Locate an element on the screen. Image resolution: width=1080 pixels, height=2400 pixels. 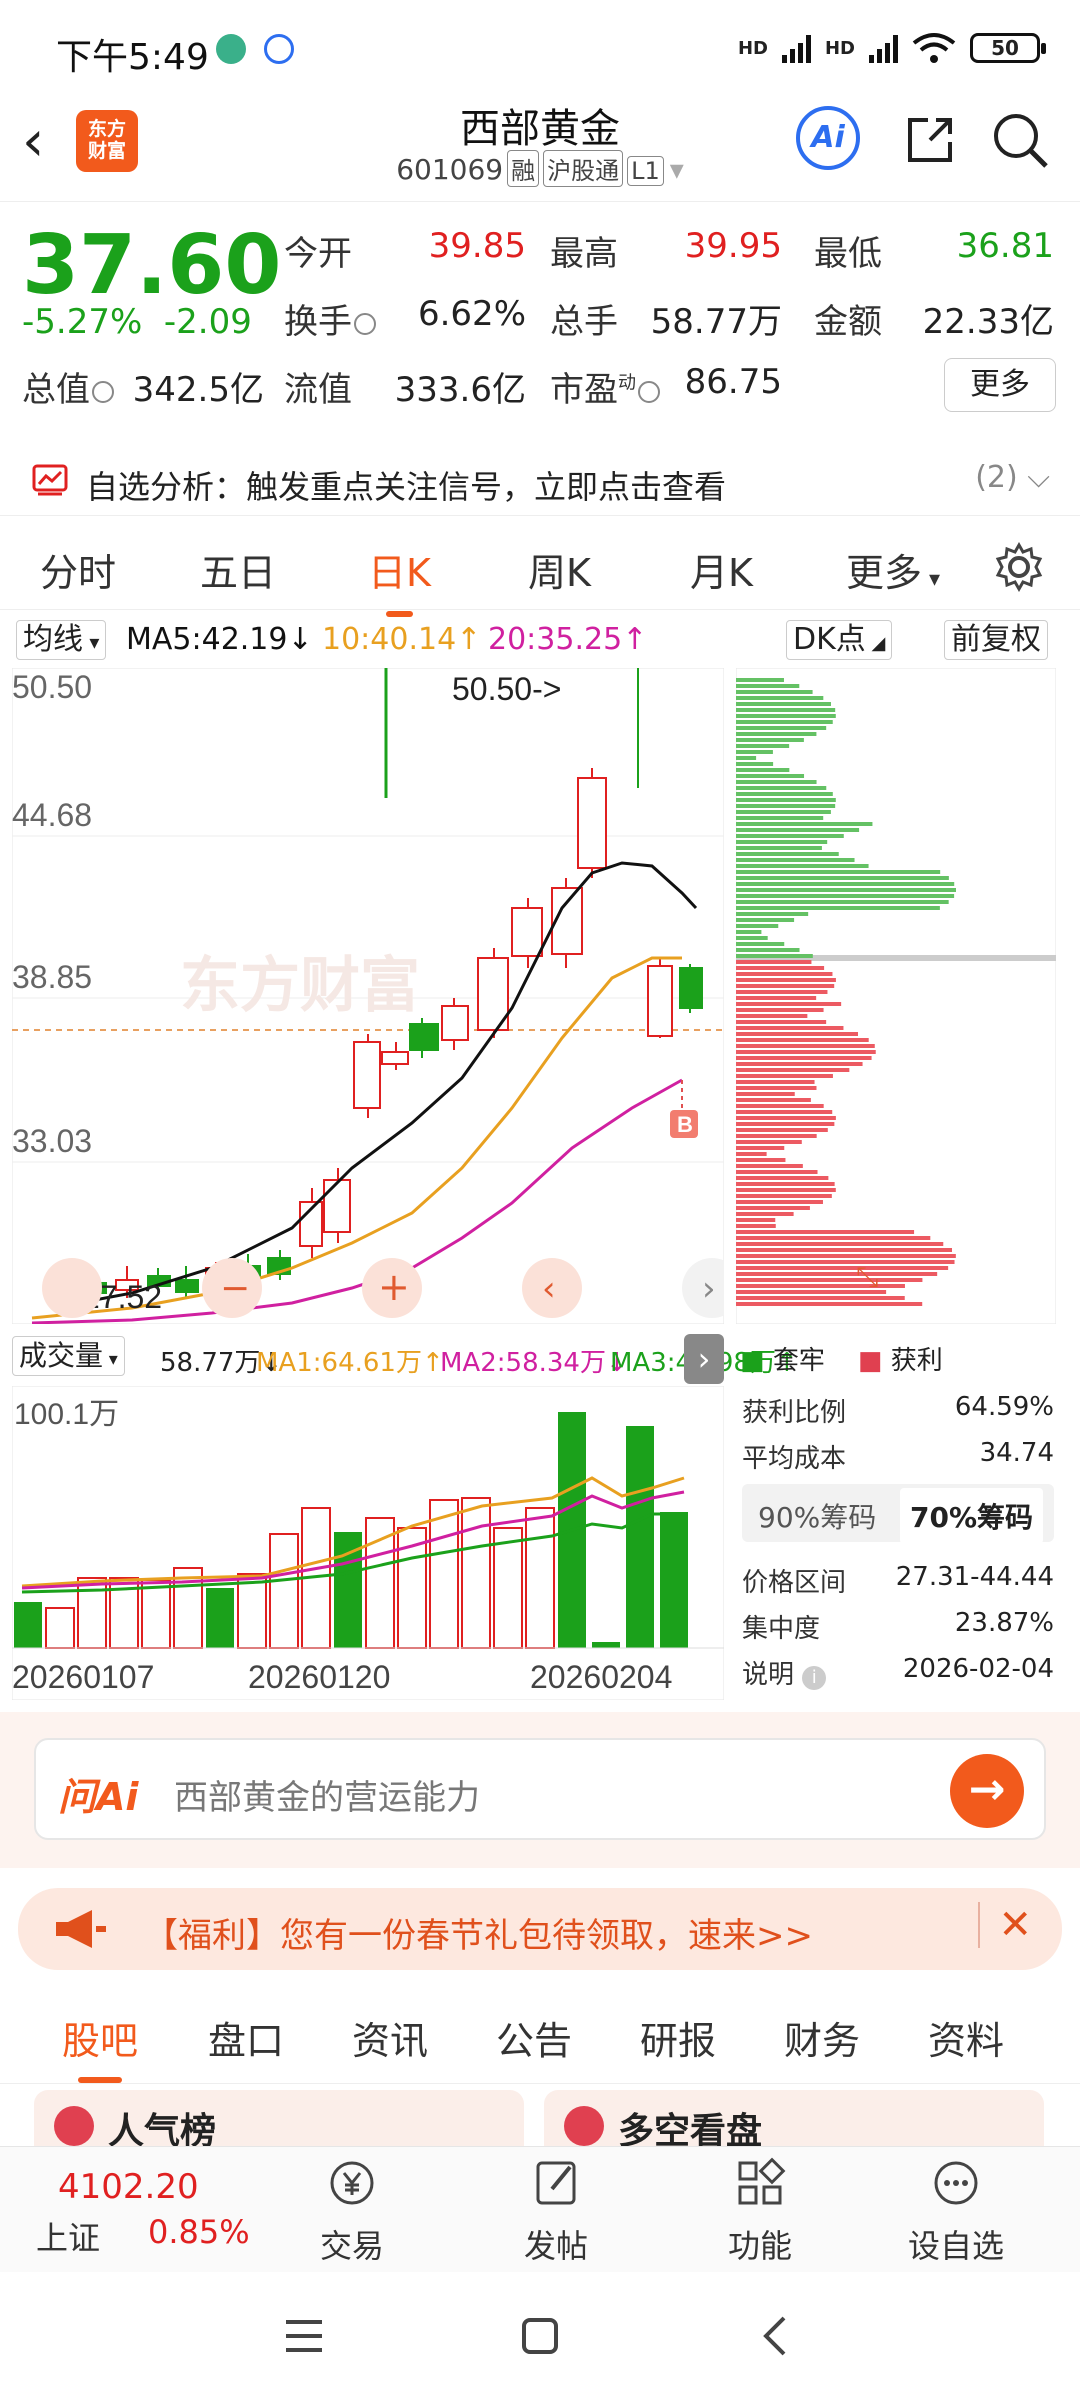
functions-button: 功能 is located at coordinates (760, 2212).